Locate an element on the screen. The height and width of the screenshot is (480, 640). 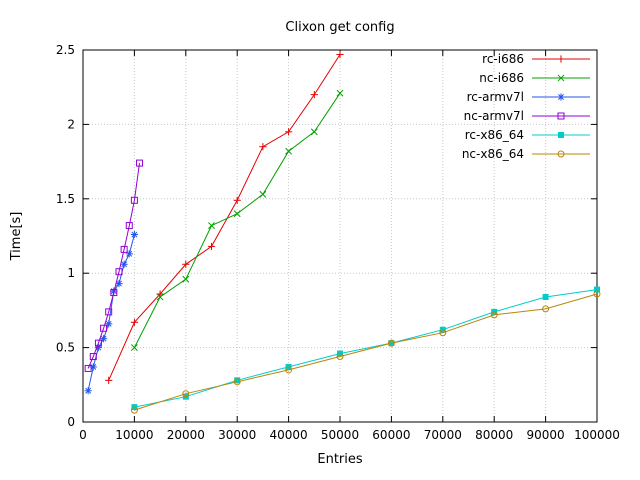
legend-item-nc-i686: nc-i686 is located at coordinates (534, 78).